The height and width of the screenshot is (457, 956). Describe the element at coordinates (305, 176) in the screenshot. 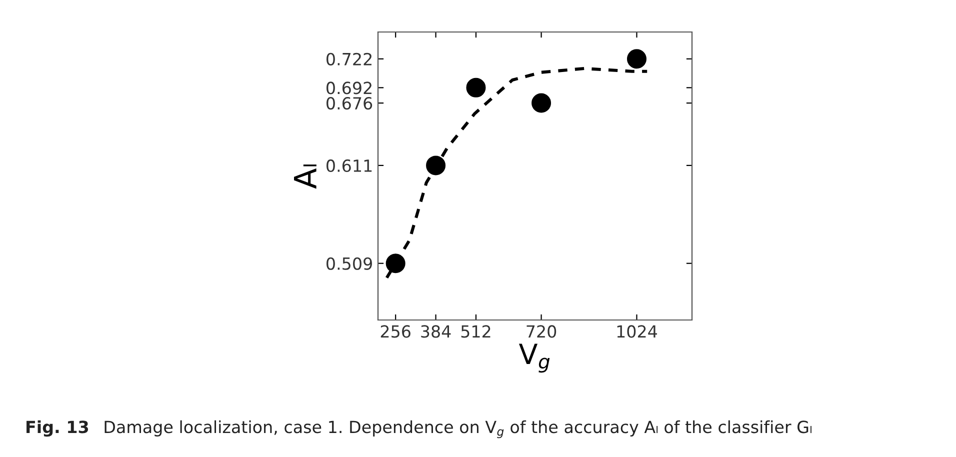

I see `y-axis-title: Aₗ` at that location.